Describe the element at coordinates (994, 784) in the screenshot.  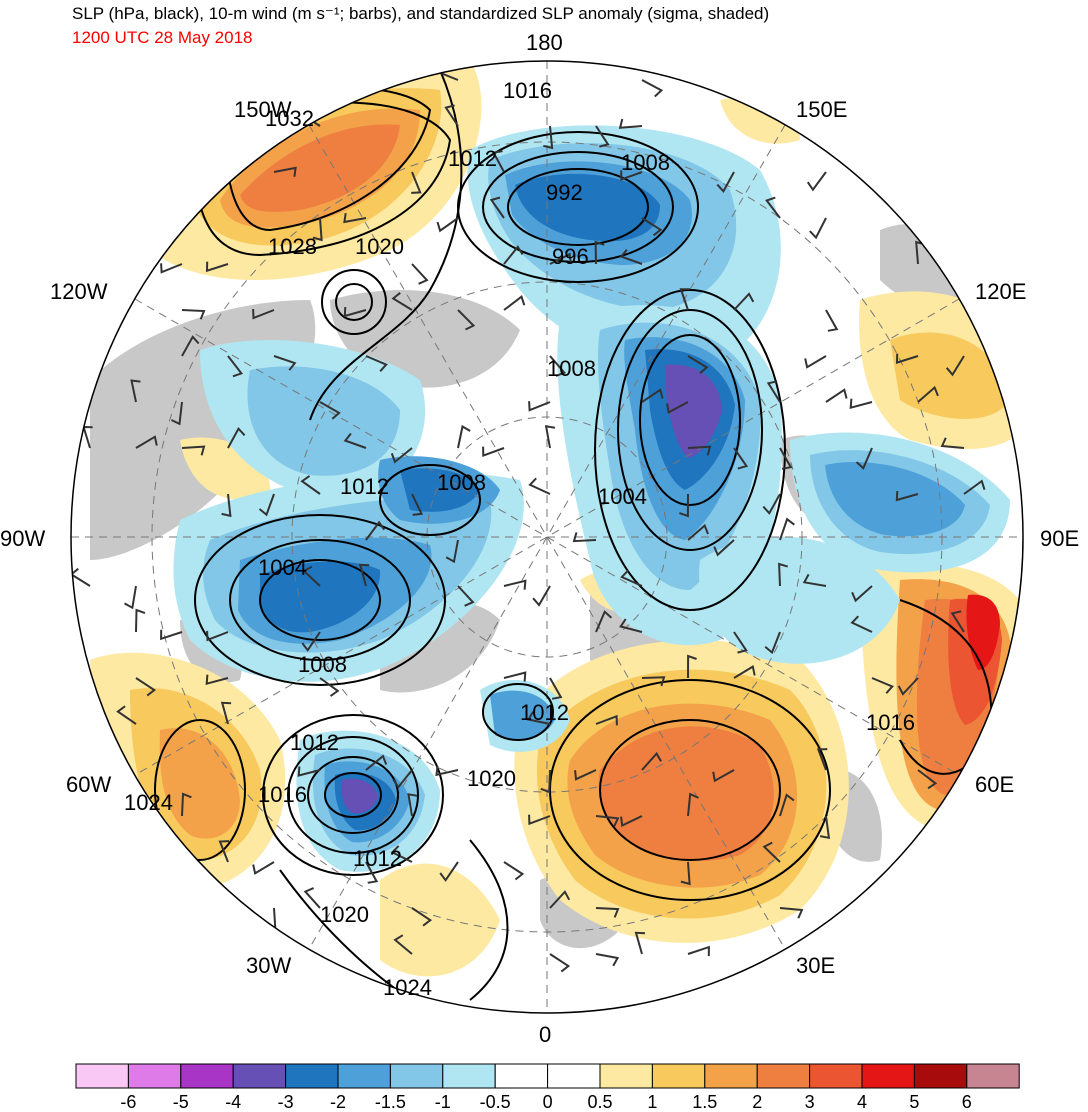
I see `lon-label-60e: 60E` at that location.